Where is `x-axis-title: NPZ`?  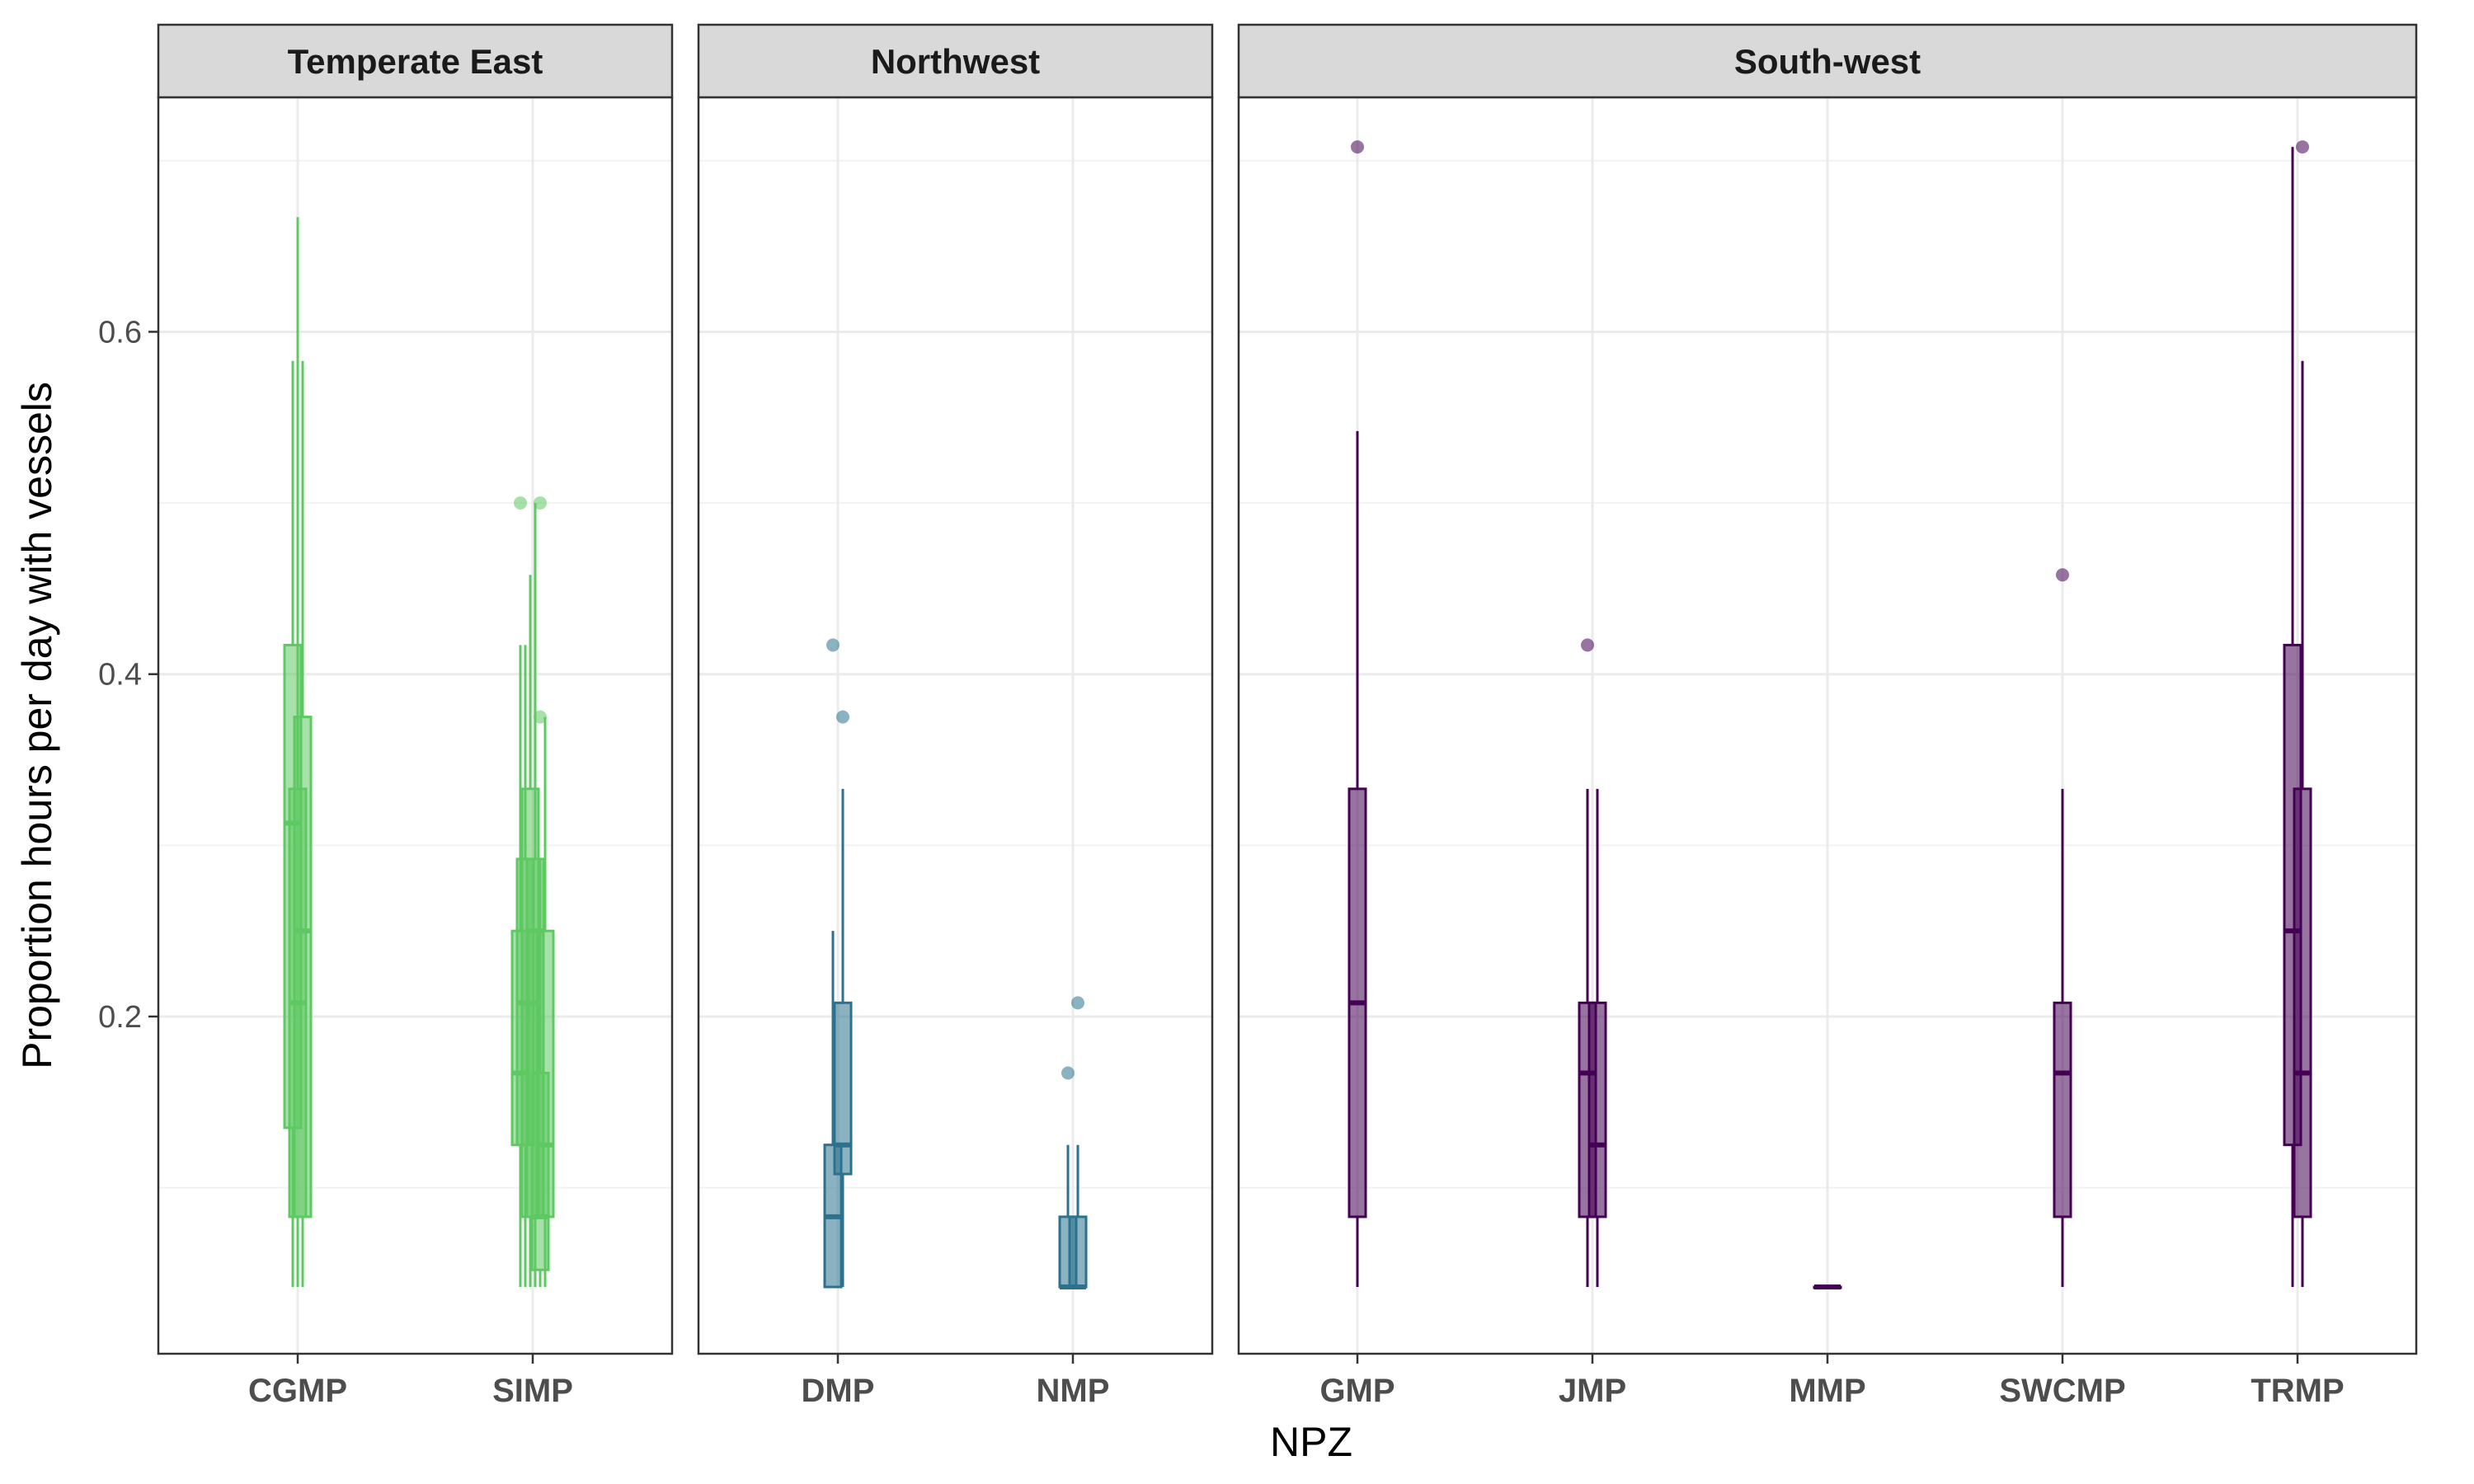 x-axis-title: NPZ is located at coordinates (1311, 1442).